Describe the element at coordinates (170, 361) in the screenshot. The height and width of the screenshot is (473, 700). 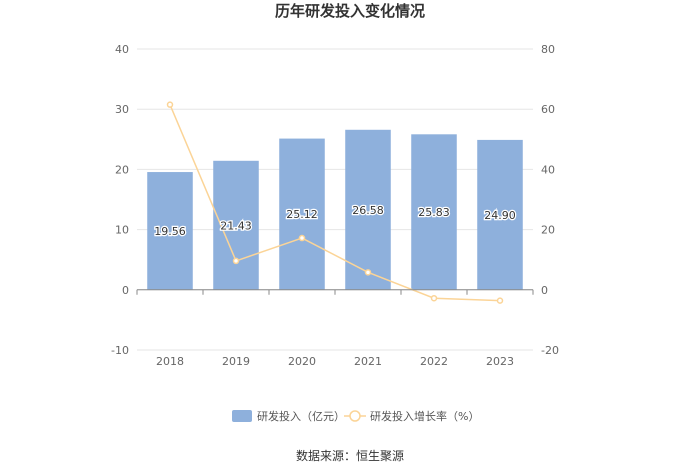
I see `x-tick-label: 2018` at that location.